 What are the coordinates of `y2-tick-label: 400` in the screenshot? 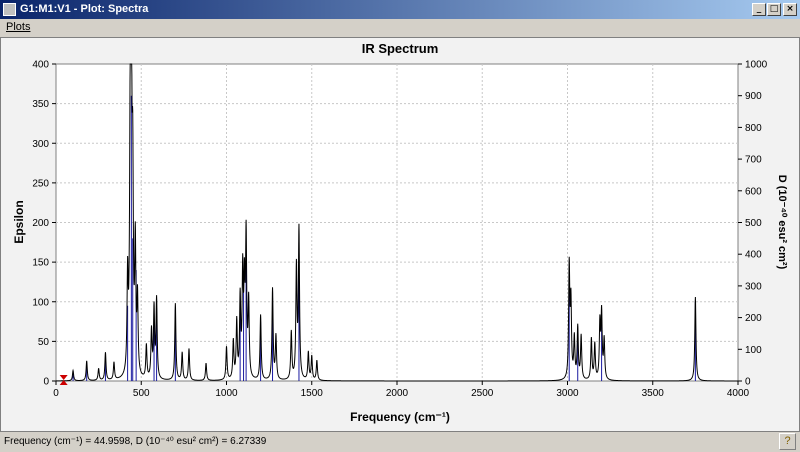 It's located at (753, 255).